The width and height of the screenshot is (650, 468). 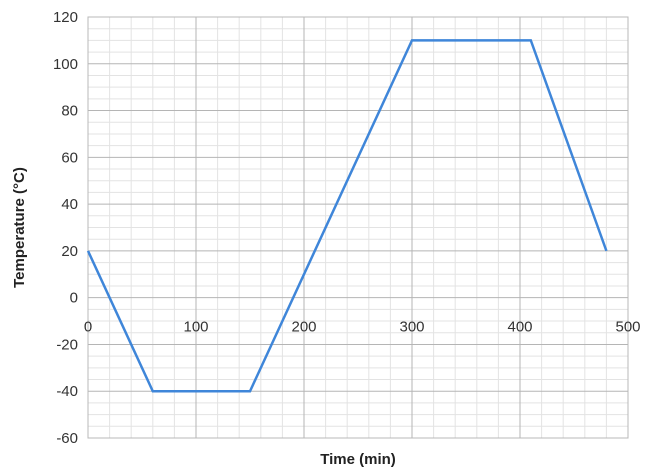 I want to click on x-tick-label: 0, so click(x=88, y=327).